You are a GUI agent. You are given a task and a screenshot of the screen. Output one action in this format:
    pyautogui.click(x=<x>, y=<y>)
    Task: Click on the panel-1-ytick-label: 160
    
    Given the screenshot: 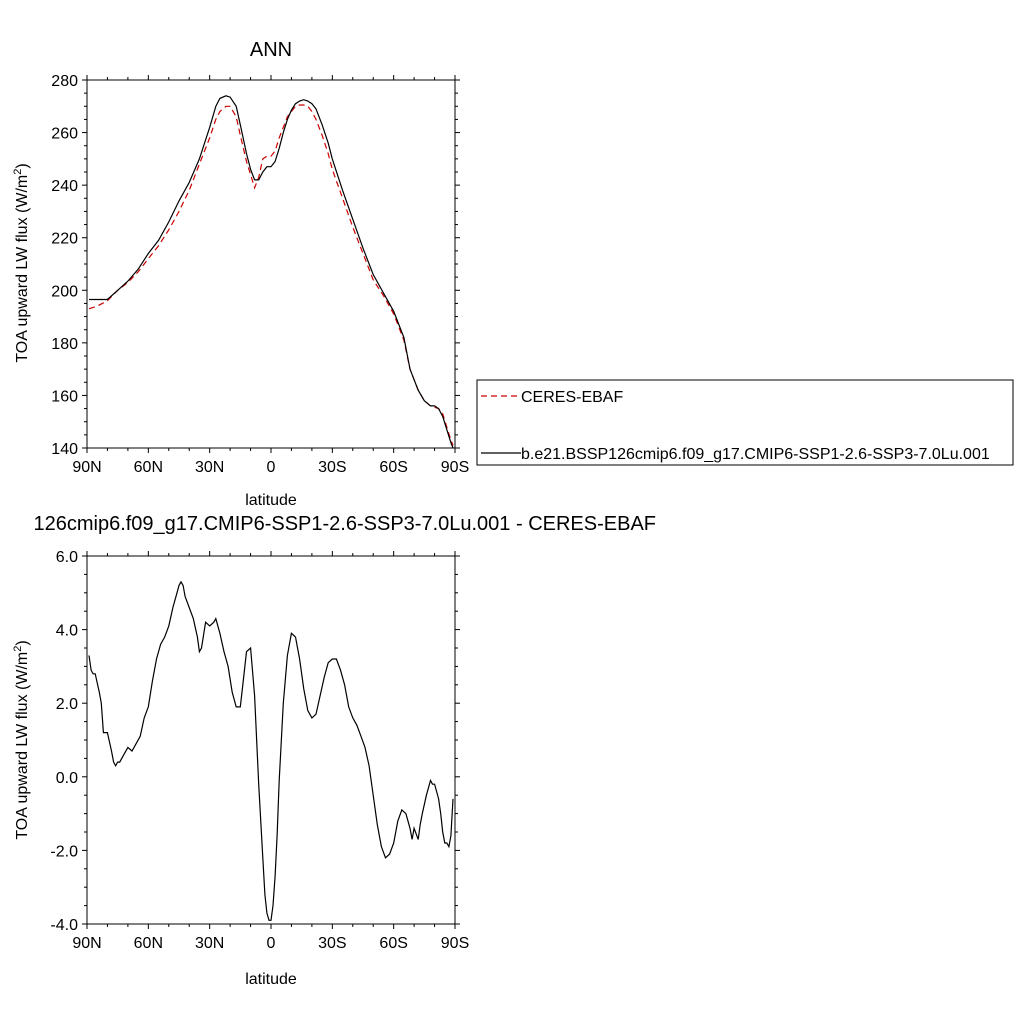 What is the action you would take?
    pyautogui.click(x=64, y=396)
    